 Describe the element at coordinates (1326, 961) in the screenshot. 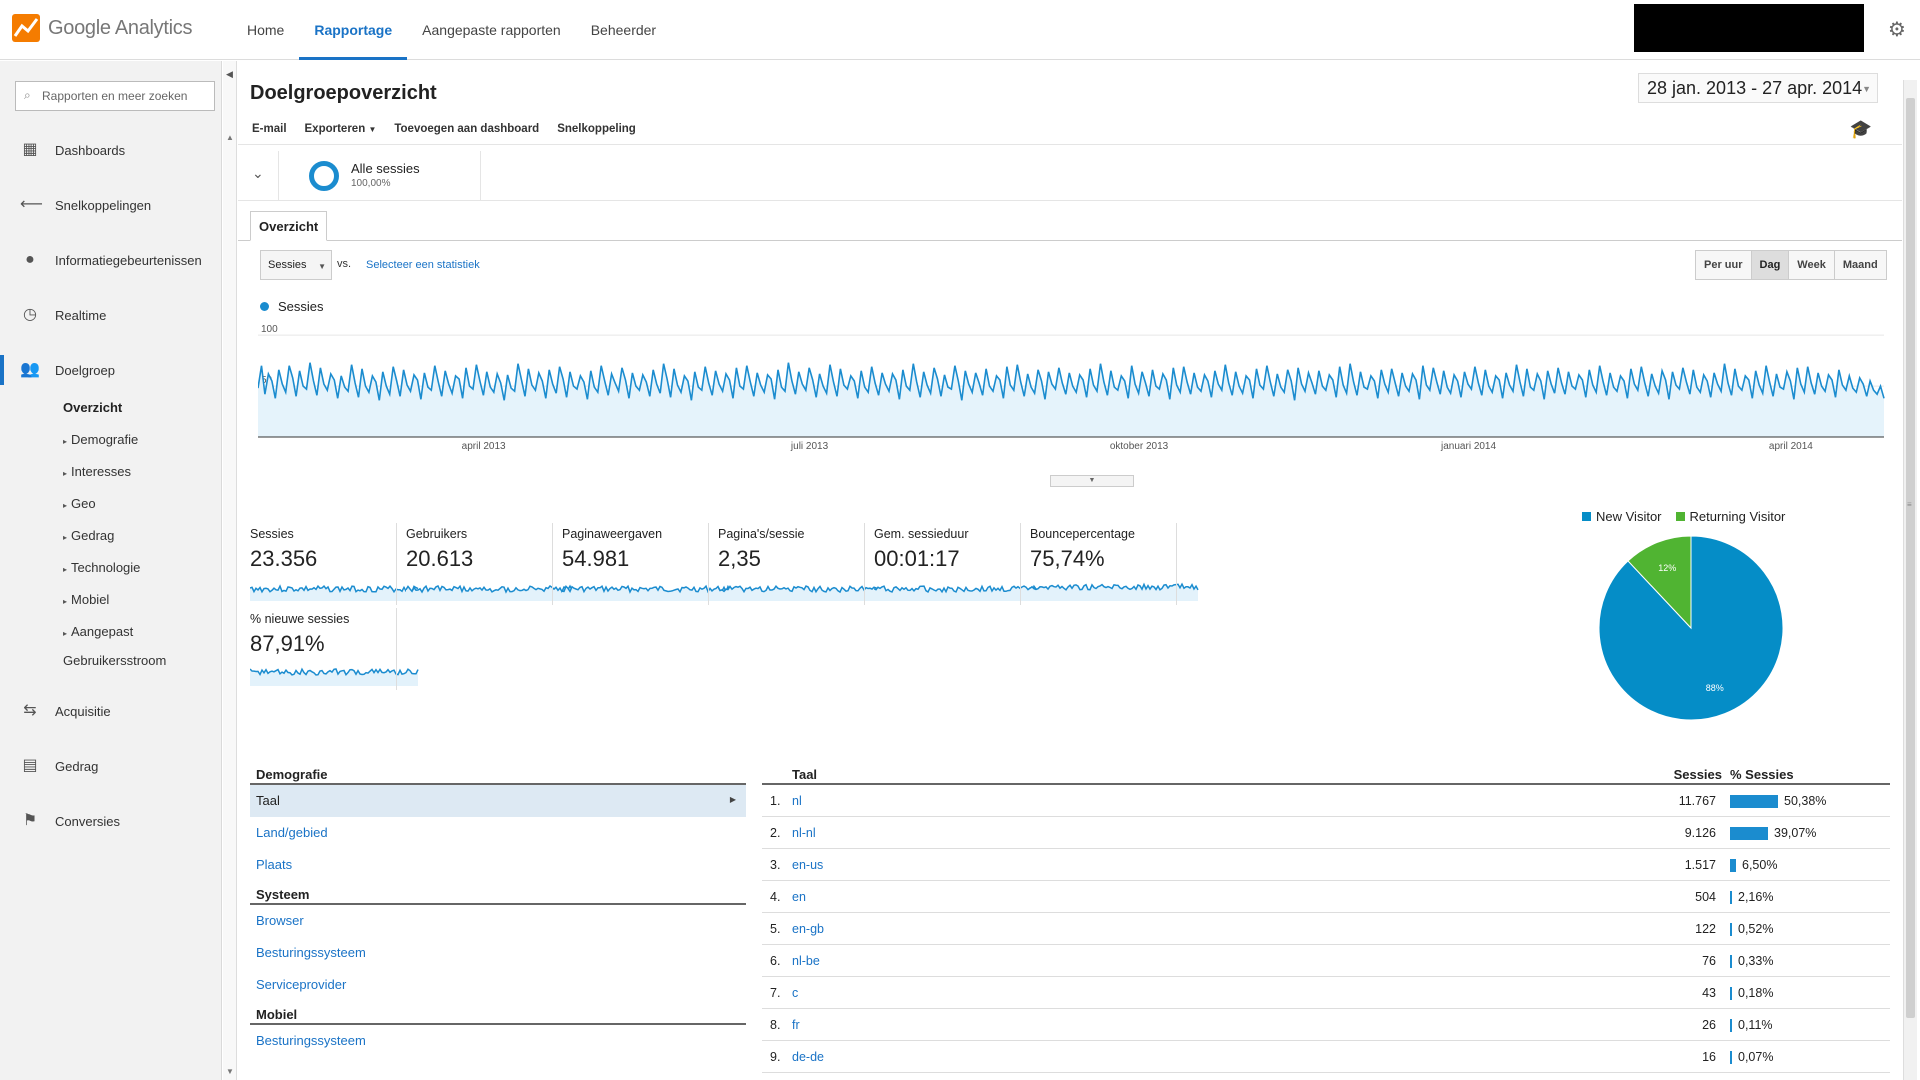

I see `table-row: 6. nl-be 76 0,33%` at that location.